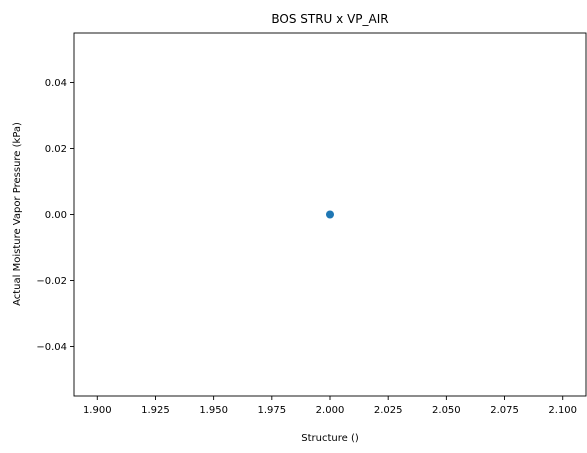  What do you see at coordinates (56, 83) in the screenshot?
I see `y-tick-label: 0.04` at bounding box center [56, 83].